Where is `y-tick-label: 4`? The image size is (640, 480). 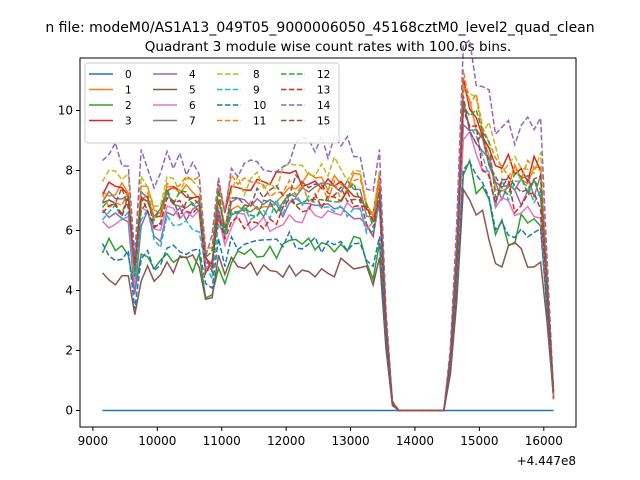
y-tick-label: 4 is located at coordinates (69, 291).